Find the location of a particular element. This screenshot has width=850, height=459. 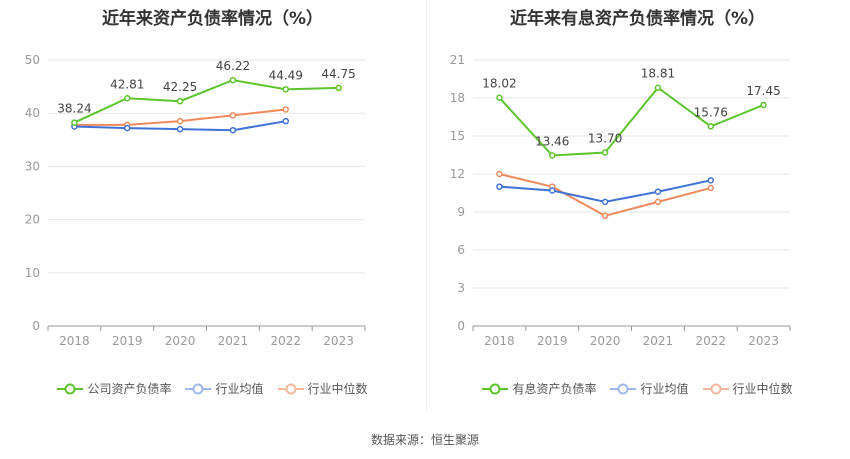

y-tick-label: 18 is located at coordinates (457, 98).